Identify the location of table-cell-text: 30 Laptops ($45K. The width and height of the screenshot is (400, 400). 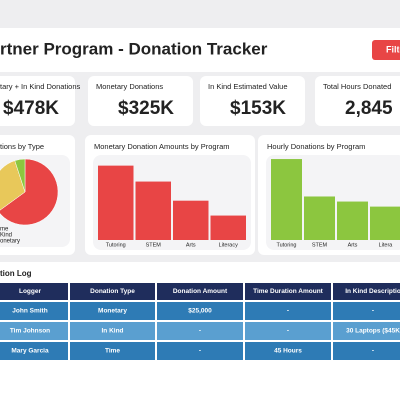
(373, 331).